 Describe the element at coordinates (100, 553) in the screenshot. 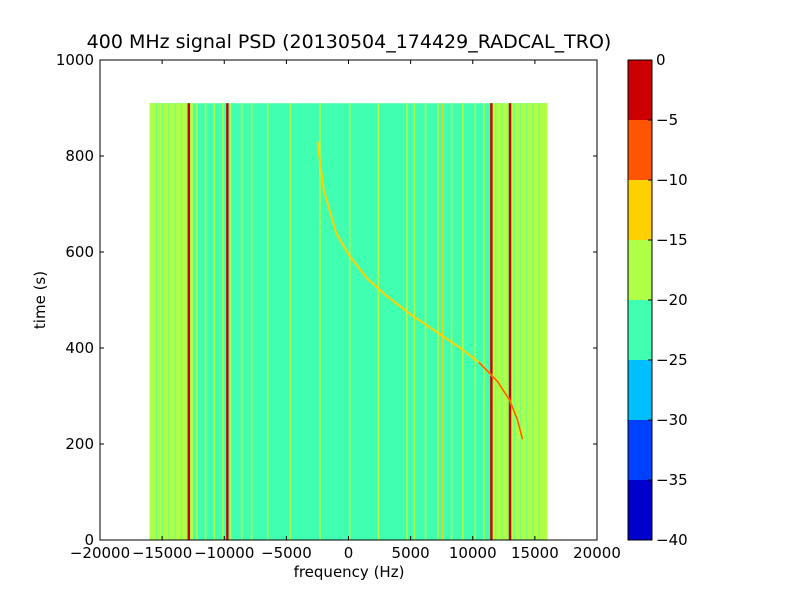

I see `x-tick-label-0: −20000` at that location.